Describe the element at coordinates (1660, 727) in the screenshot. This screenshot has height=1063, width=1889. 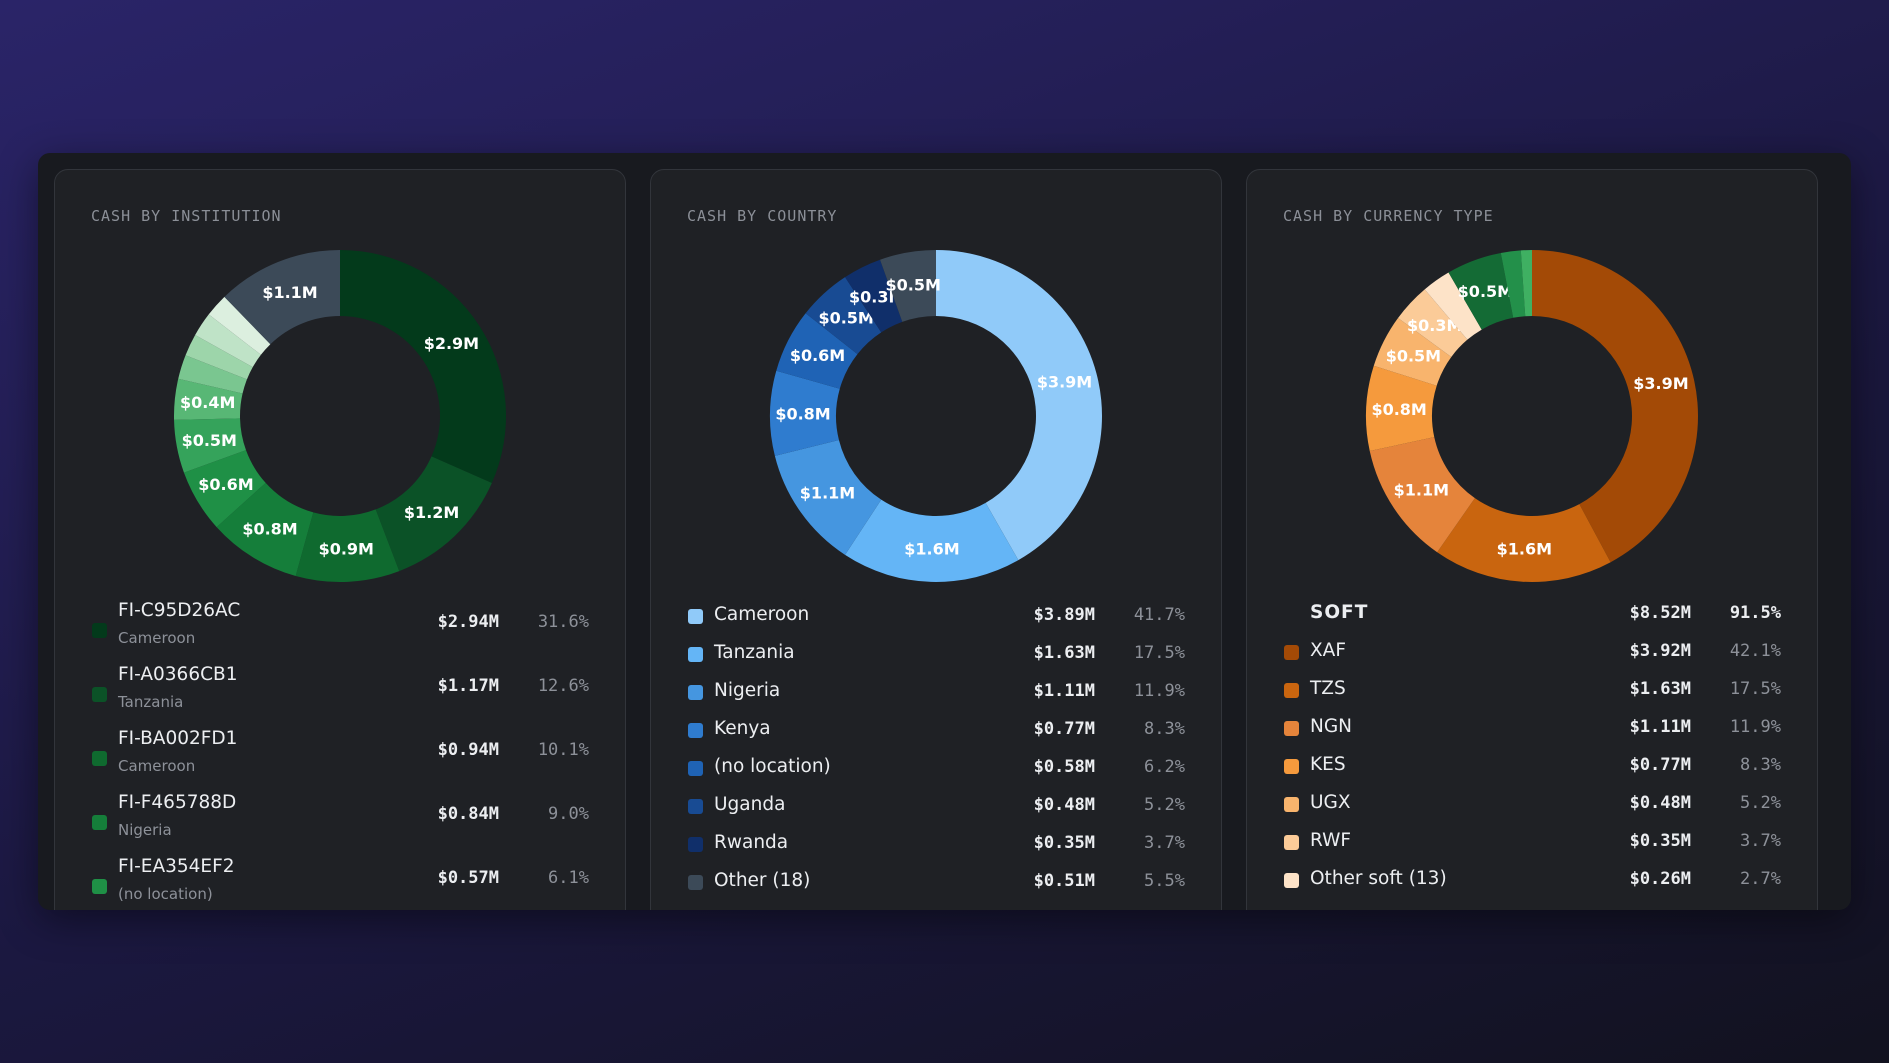
I see `legend-amount: $1.11M` at that location.